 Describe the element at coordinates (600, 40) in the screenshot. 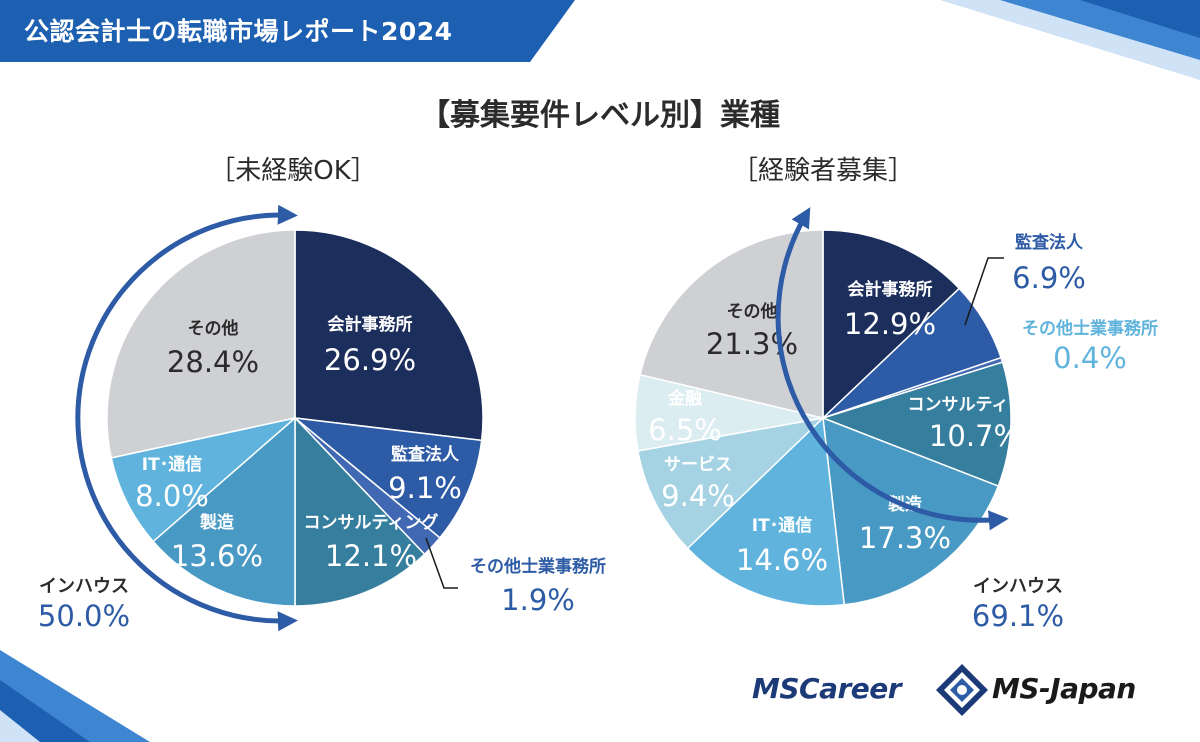

I see `header-band` at that location.